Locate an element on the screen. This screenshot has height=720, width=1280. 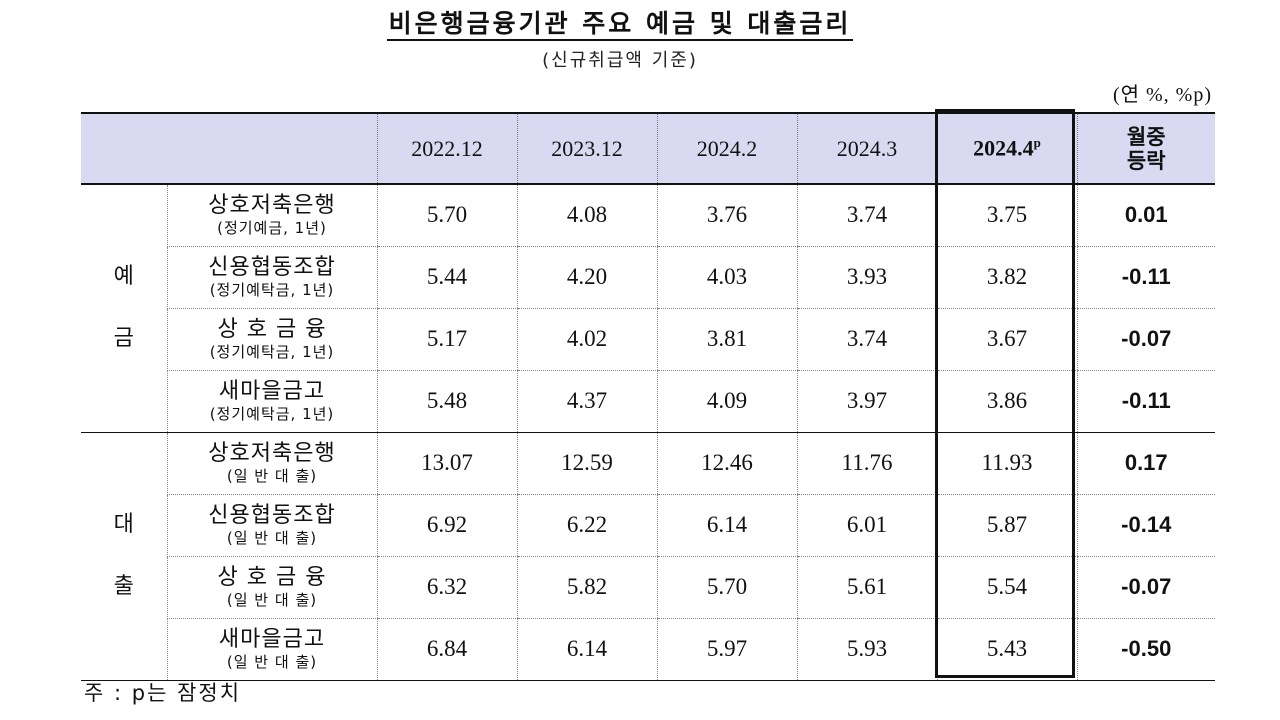
header-change-line1: 월중 is located at coordinates (1146, 136).